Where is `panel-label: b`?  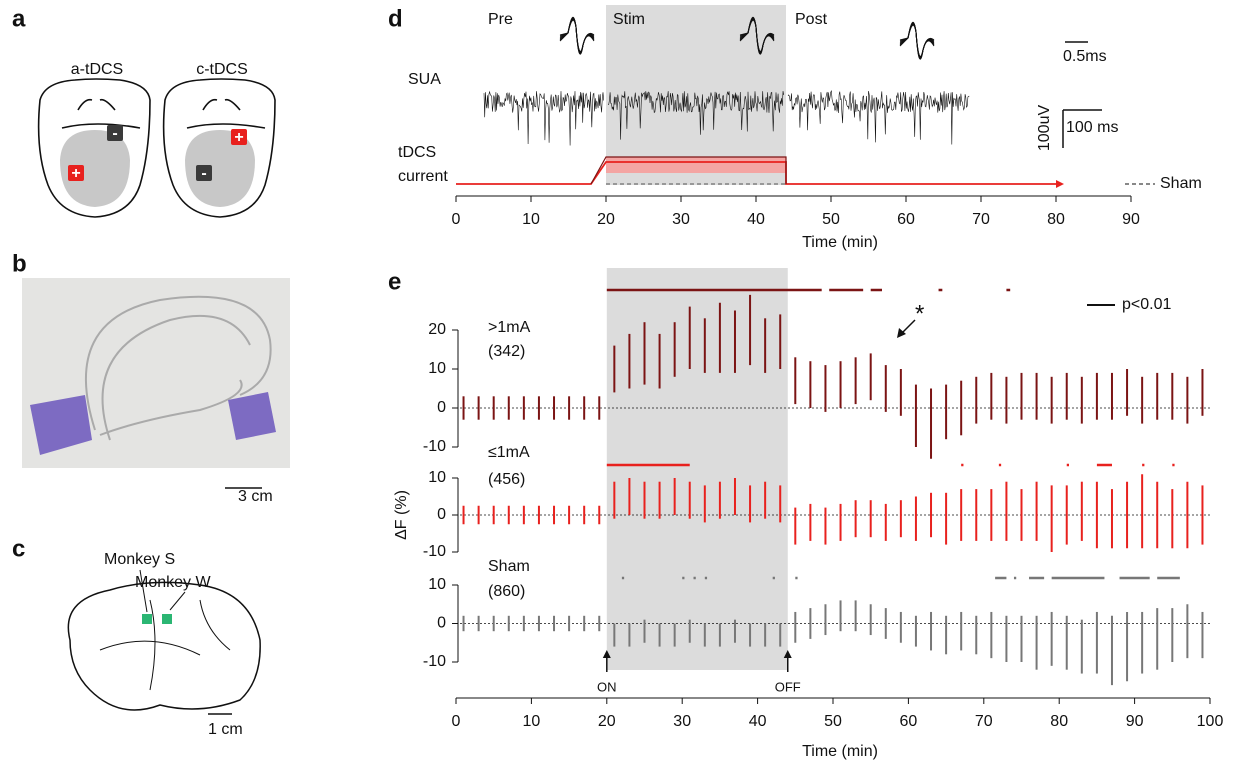 panel-label: b is located at coordinates (19, 263).